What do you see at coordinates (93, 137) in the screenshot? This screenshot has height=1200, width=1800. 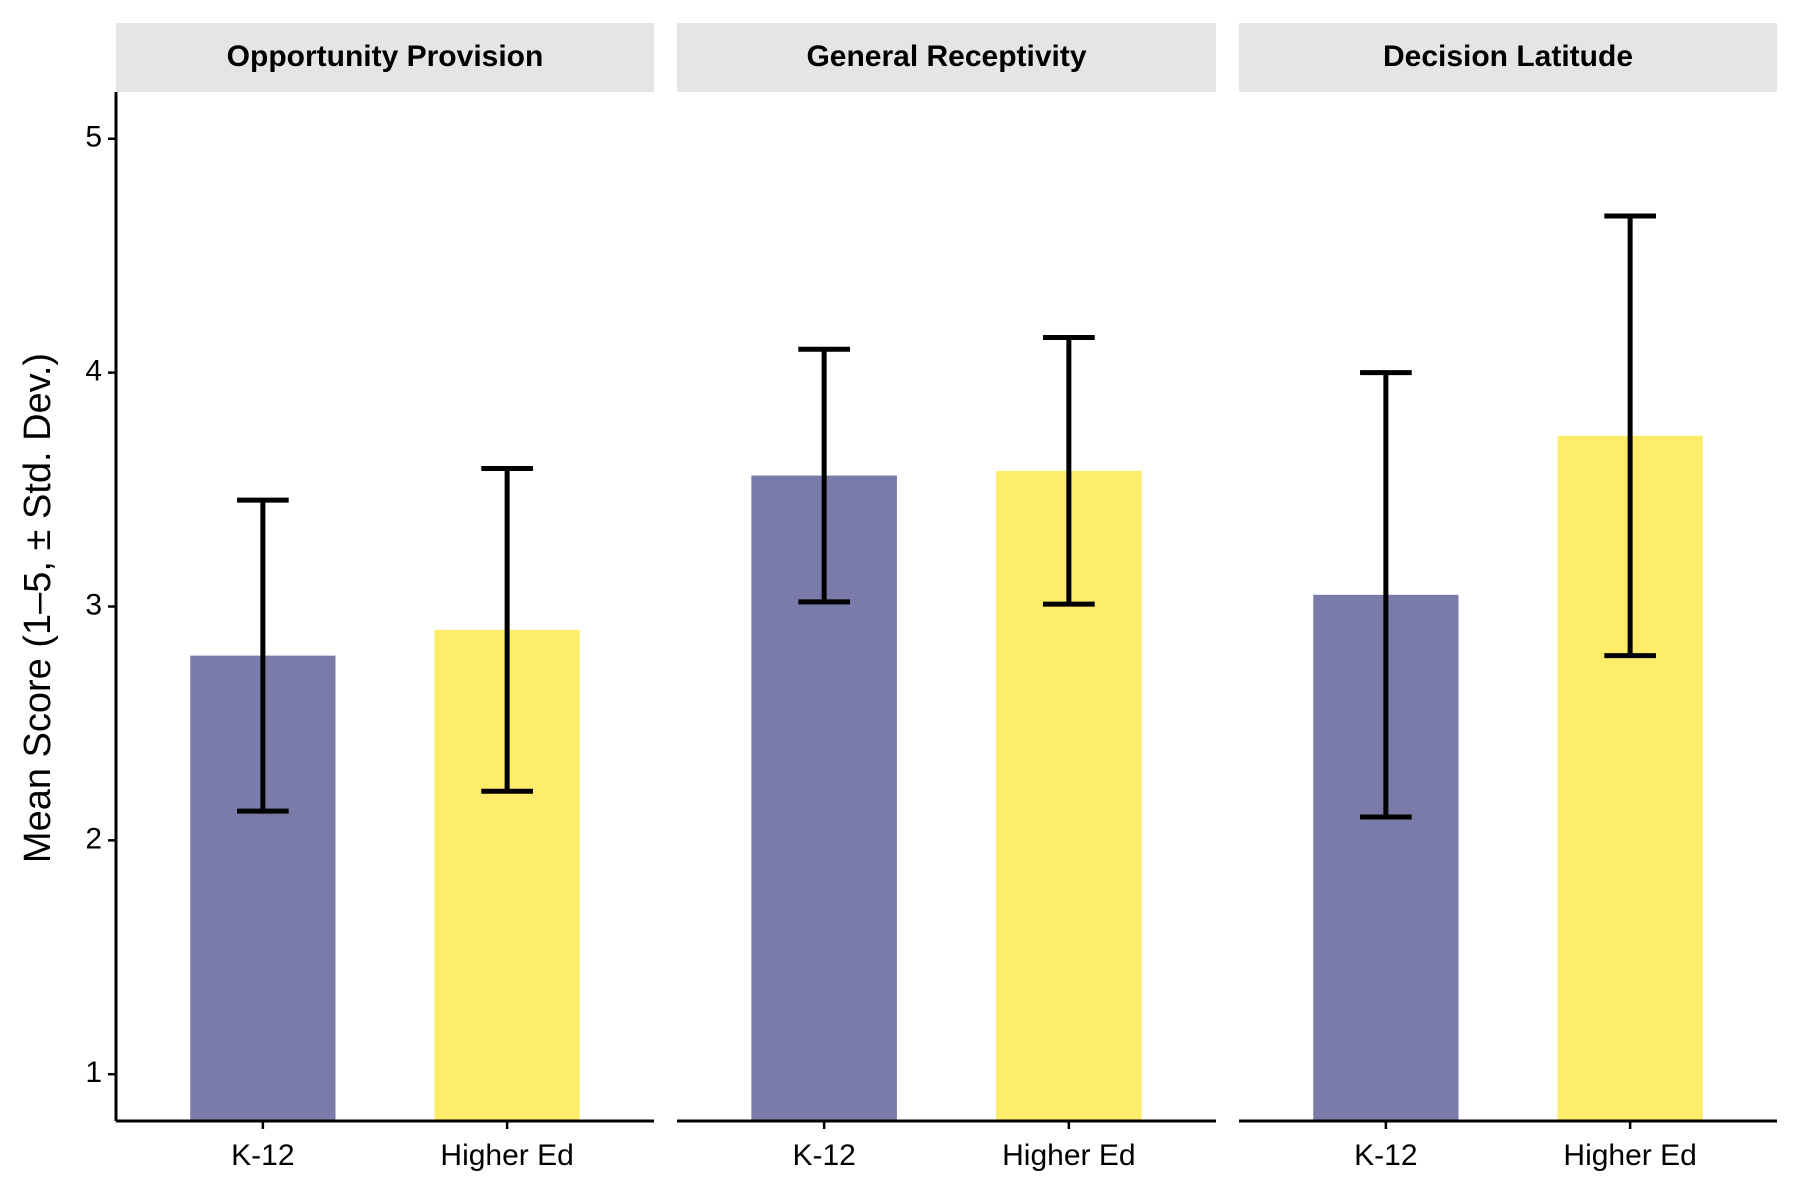 I see `y-tick-label: 5` at bounding box center [93, 137].